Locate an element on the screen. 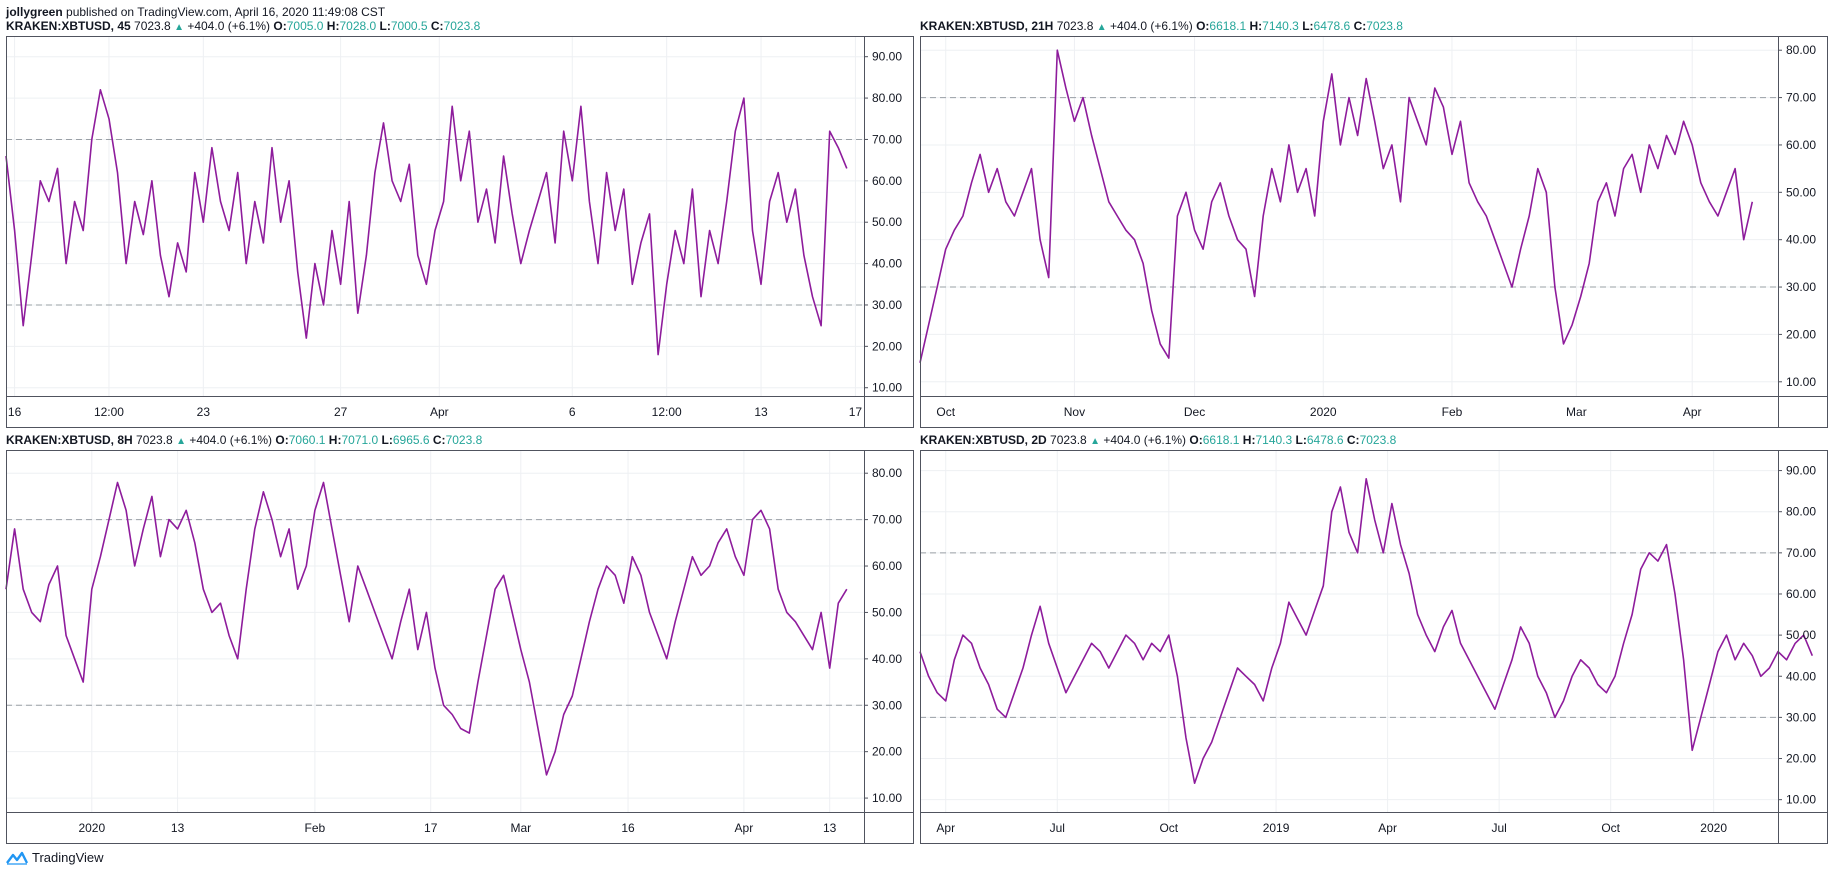  footer-brand: TradingView is located at coordinates (68, 857).